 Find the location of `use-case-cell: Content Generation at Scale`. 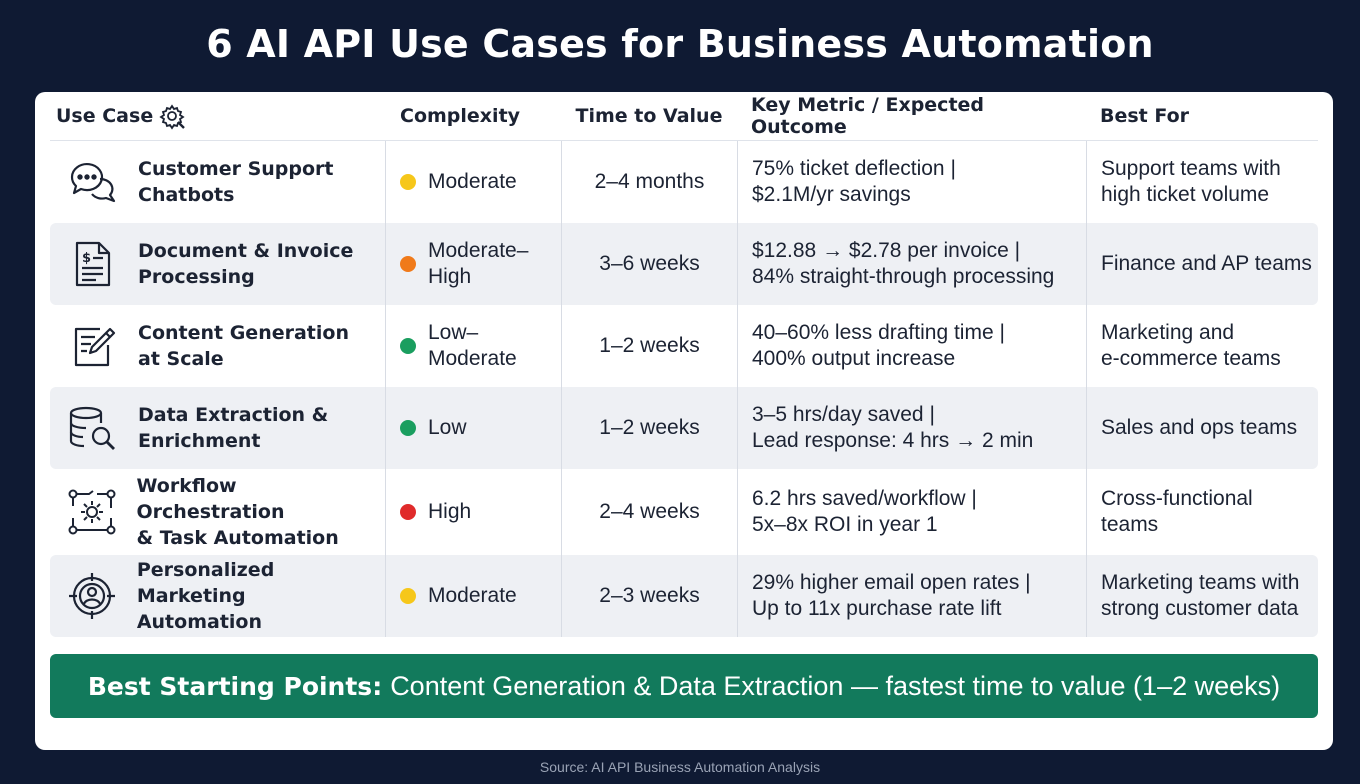

use-case-cell: Content Generation at Scale is located at coordinates (217, 346).